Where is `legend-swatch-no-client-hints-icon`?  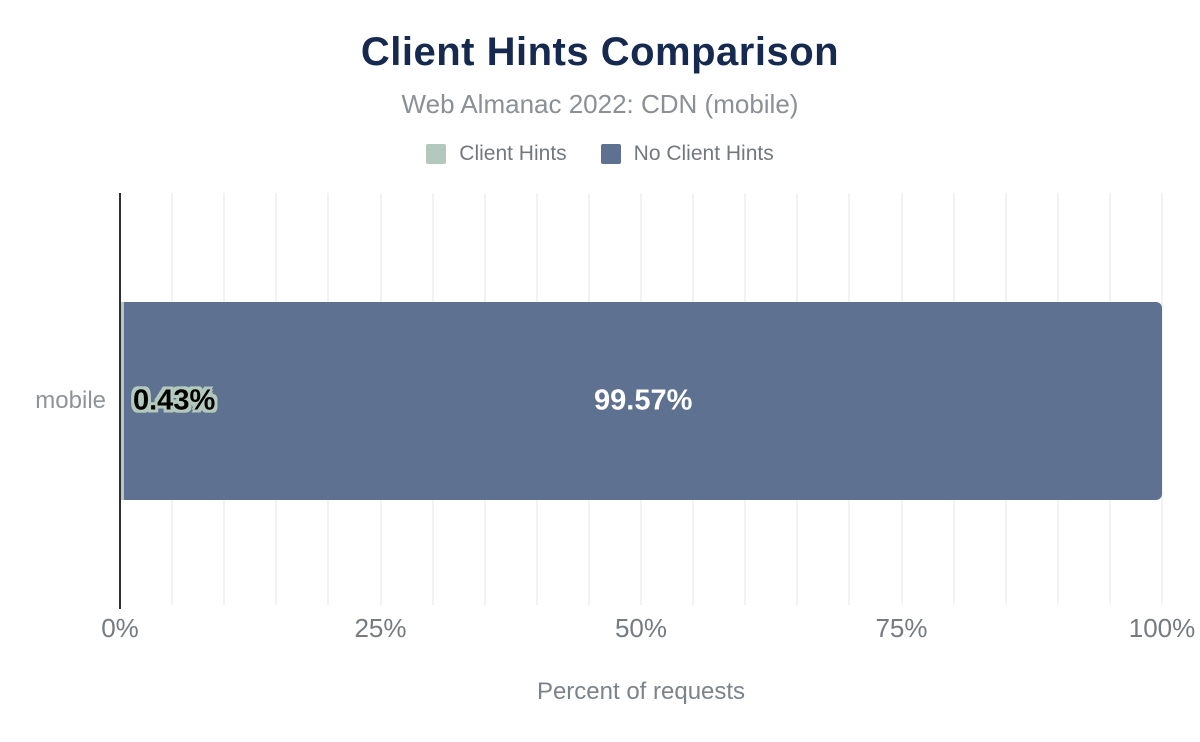 legend-swatch-no-client-hints-icon is located at coordinates (610, 154).